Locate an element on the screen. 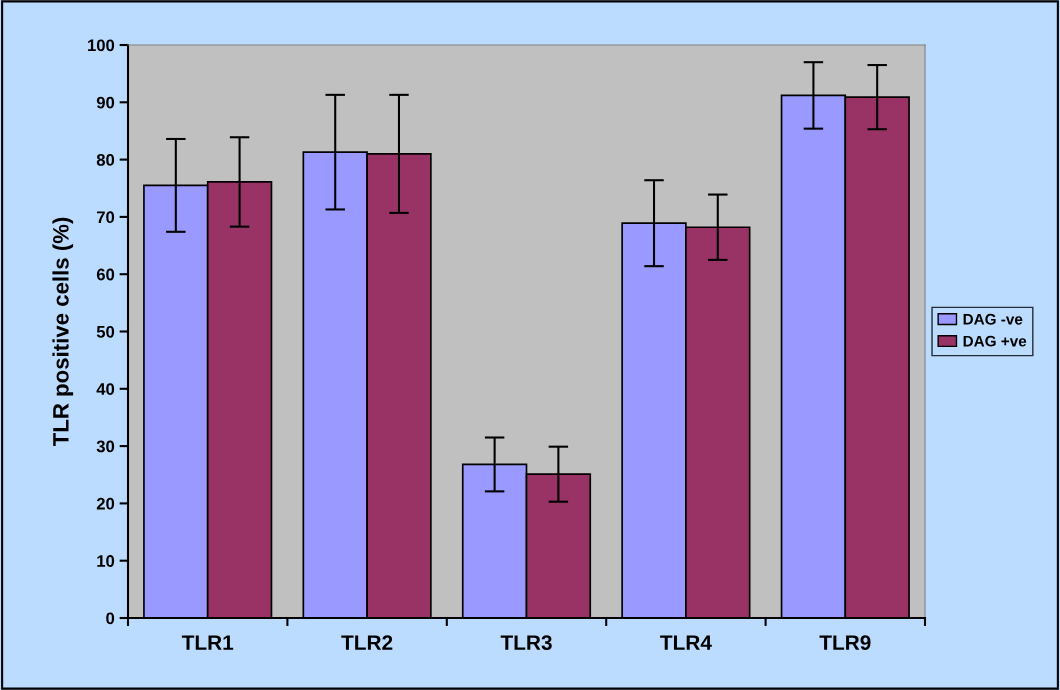 The height and width of the screenshot is (690, 1060). x-tick-label: TLR3 is located at coordinates (526, 642).